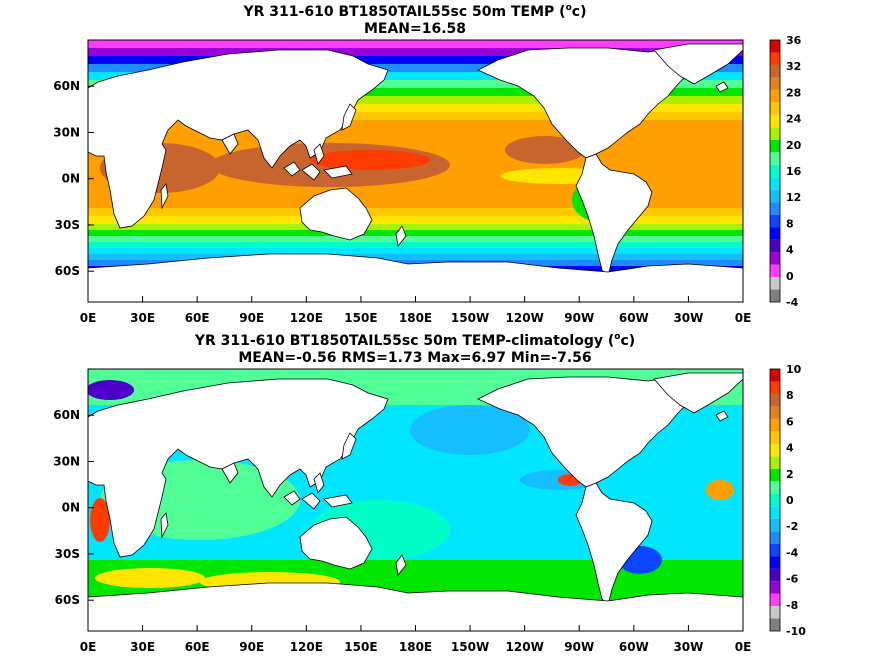  What do you see at coordinates (794, 145) in the screenshot?
I see `colorbar-tick-label: 20` at bounding box center [794, 145].